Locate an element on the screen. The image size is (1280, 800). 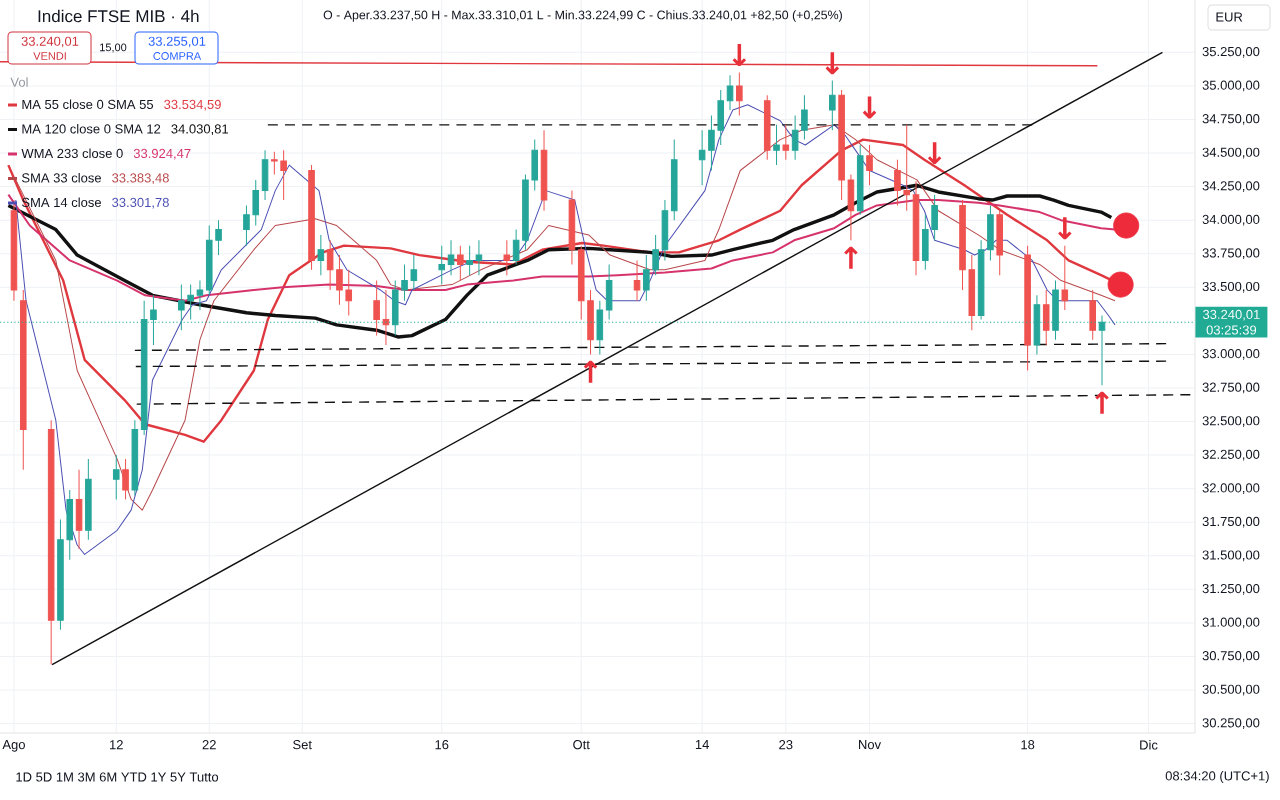
x-tick-label: 22 is located at coordinates (209, 745).